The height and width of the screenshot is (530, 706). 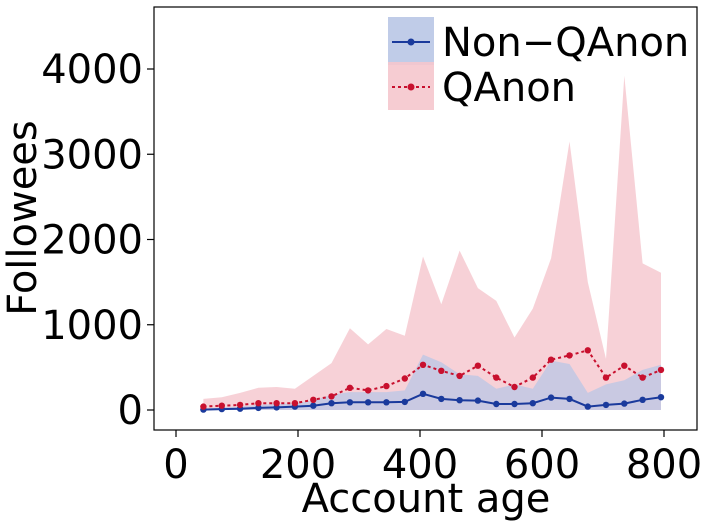 I want to click on y-tick-label: 0, so click(x=130, y=411).